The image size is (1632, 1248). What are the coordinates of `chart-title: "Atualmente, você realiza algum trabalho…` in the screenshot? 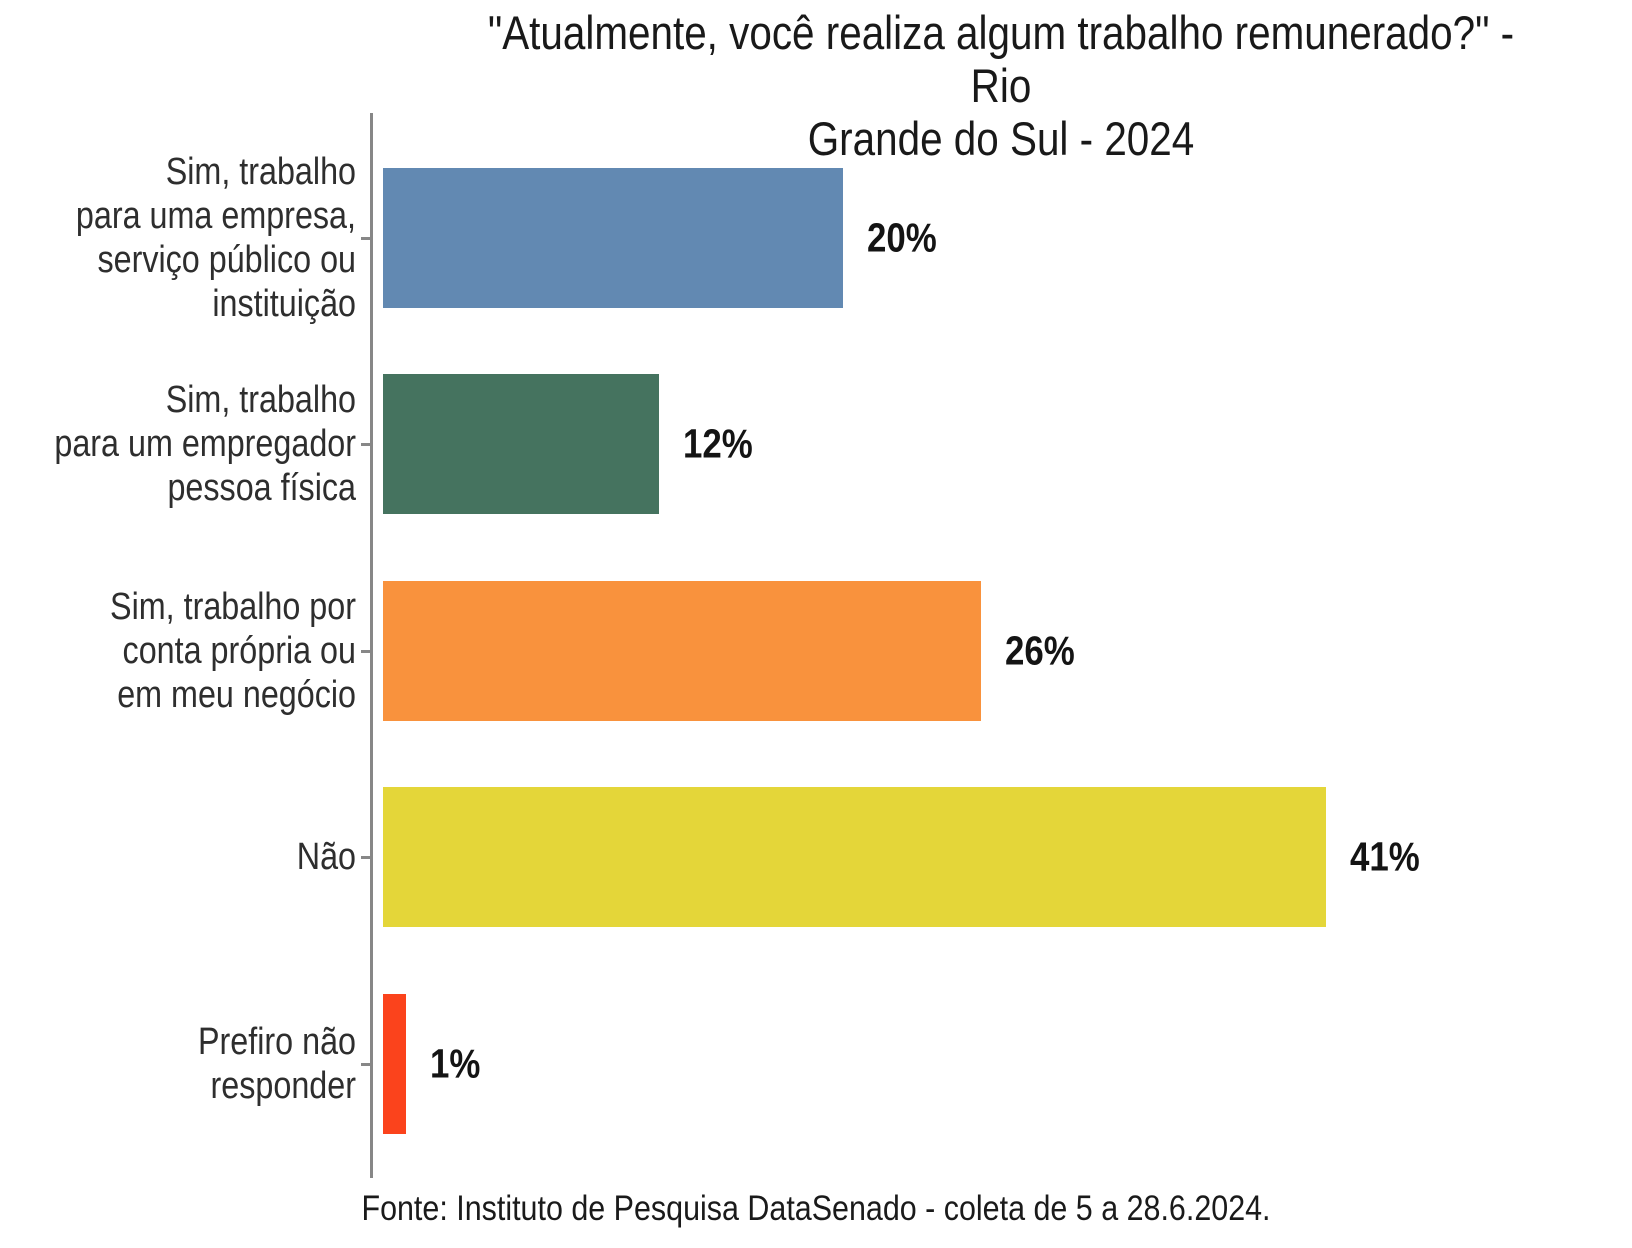 It's located at (1001, 85).